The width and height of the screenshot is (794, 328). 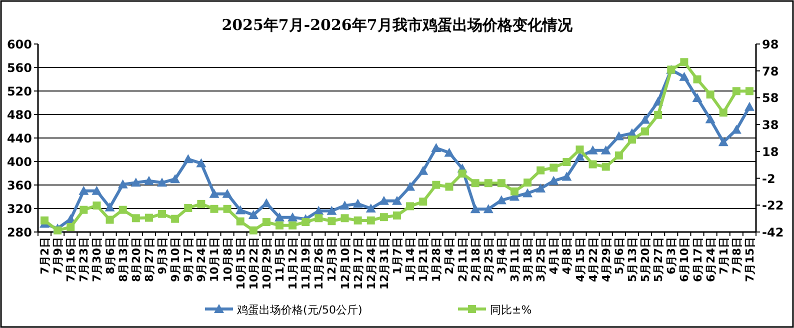 I want to click on y2-tick-label: 38, so click(x=770, y=125).